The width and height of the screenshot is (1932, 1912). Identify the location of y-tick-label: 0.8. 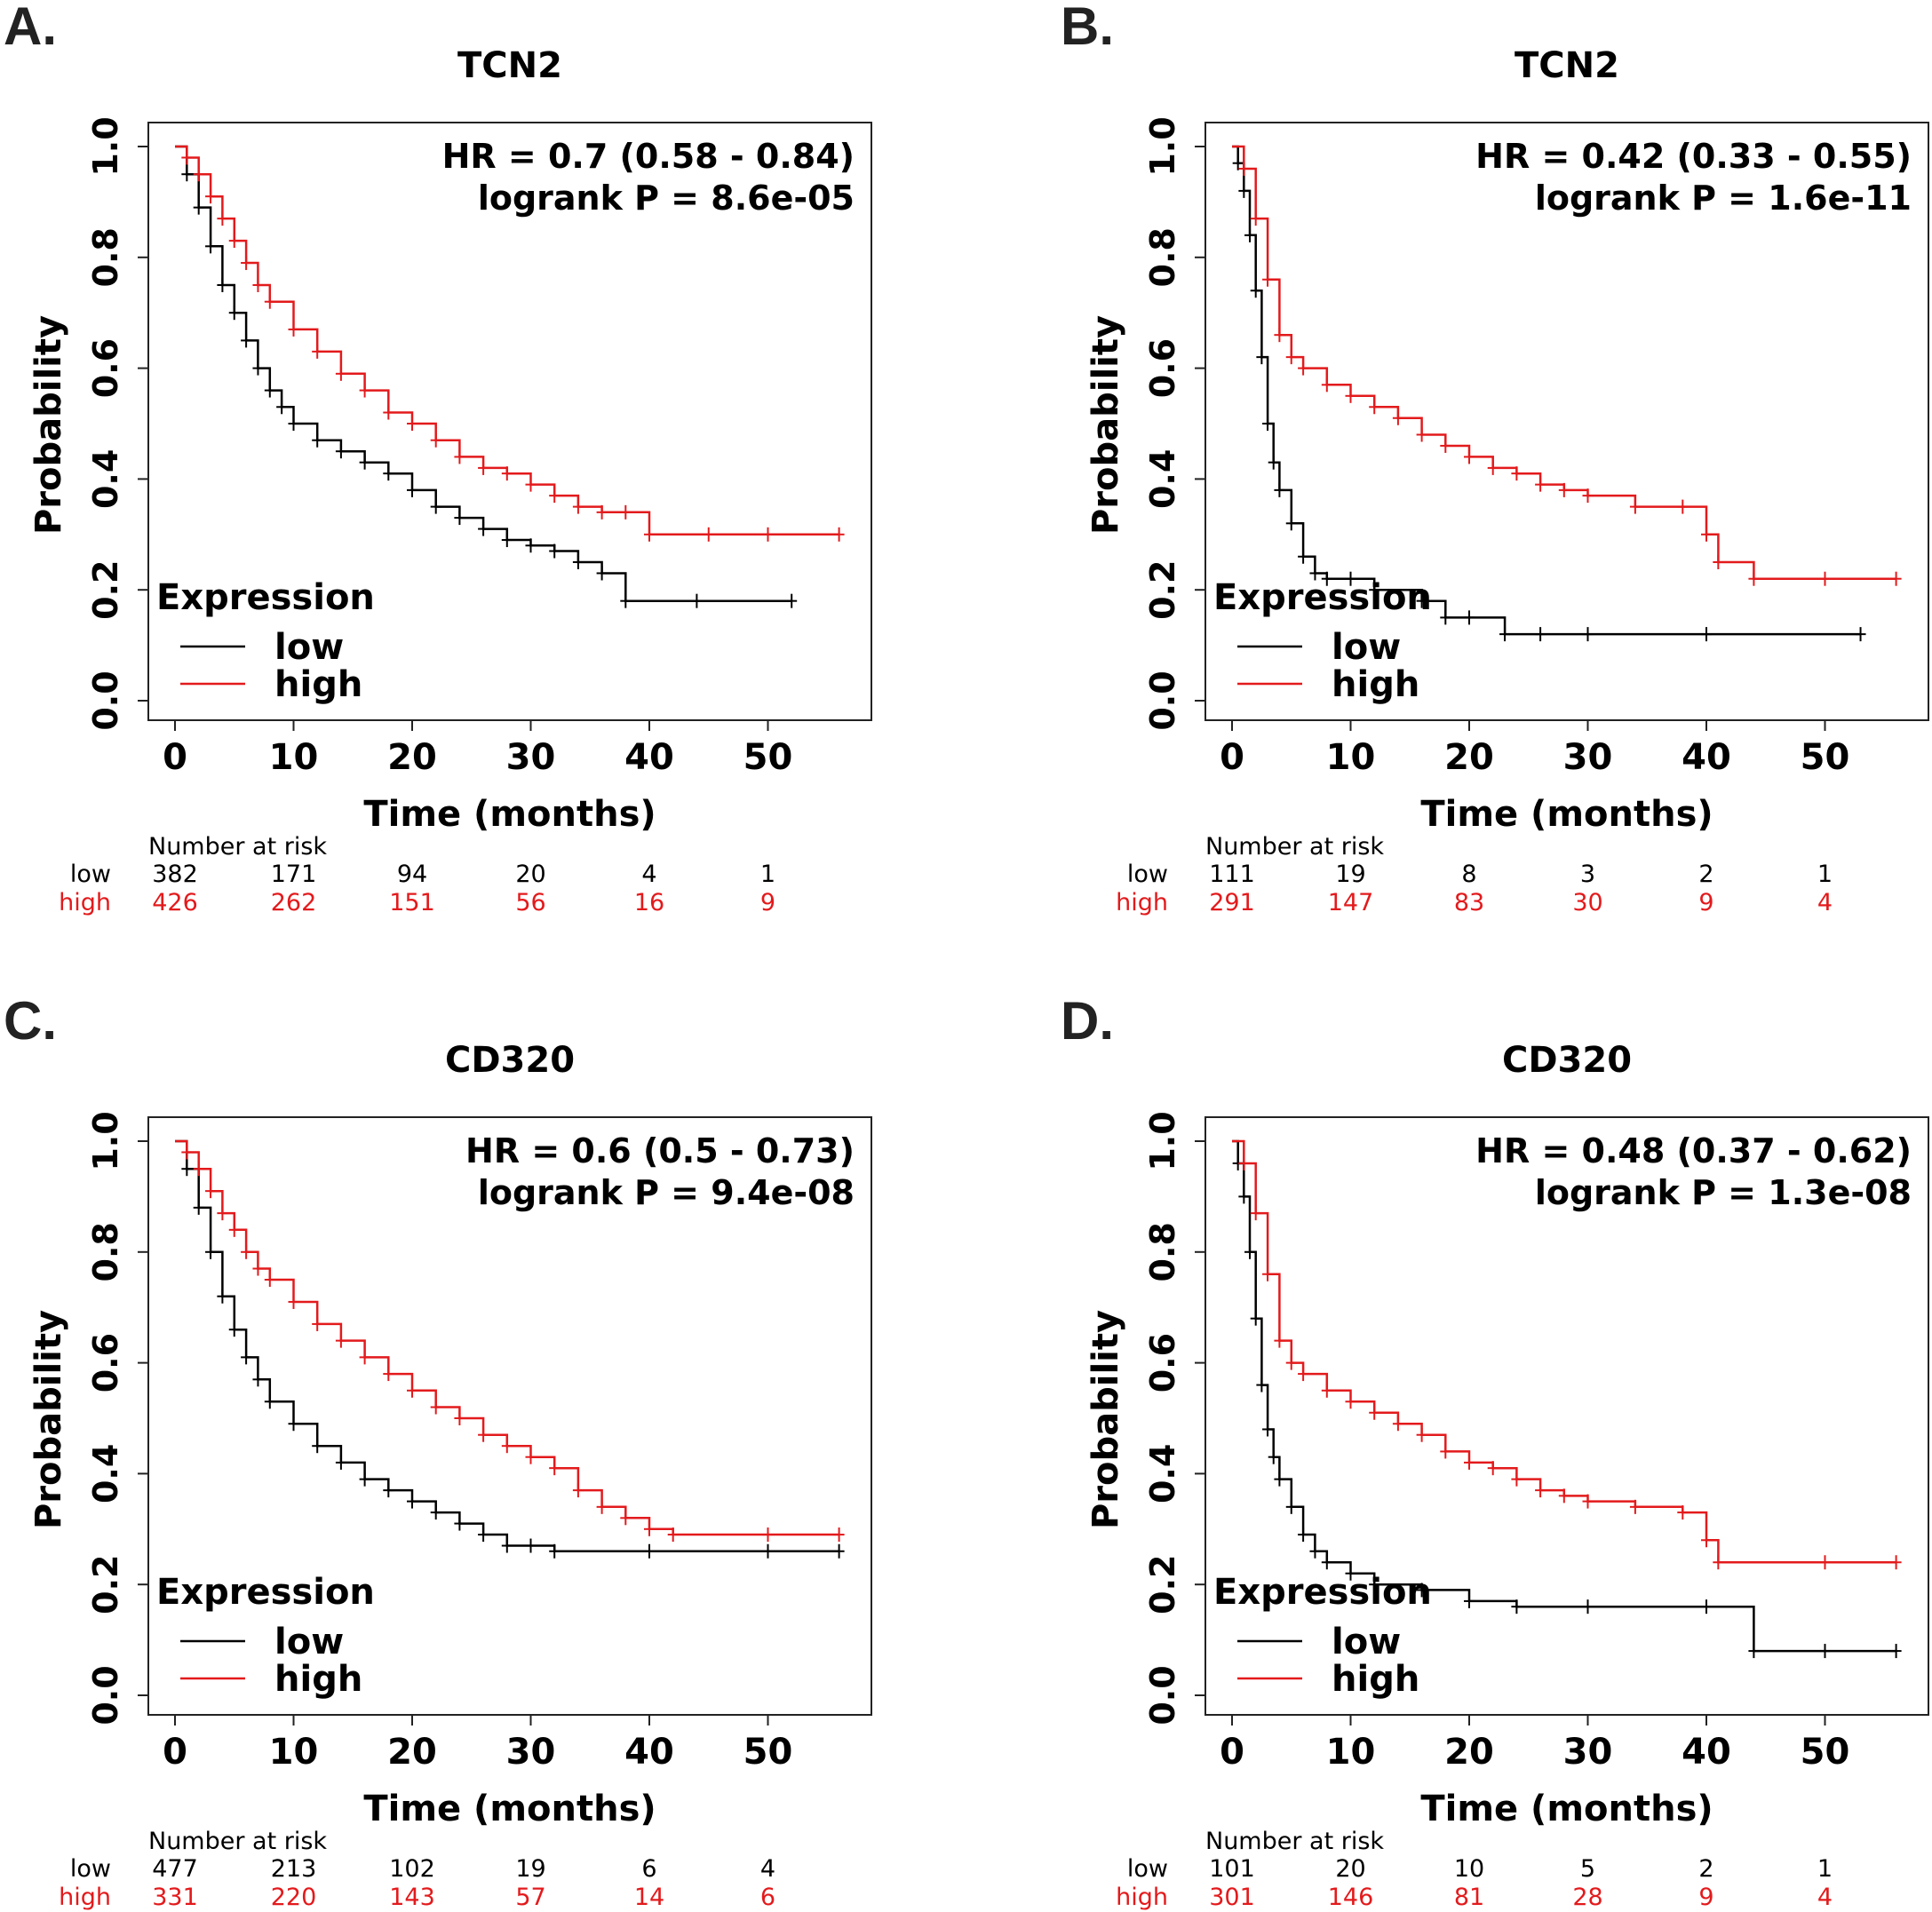
(1162, 1251).